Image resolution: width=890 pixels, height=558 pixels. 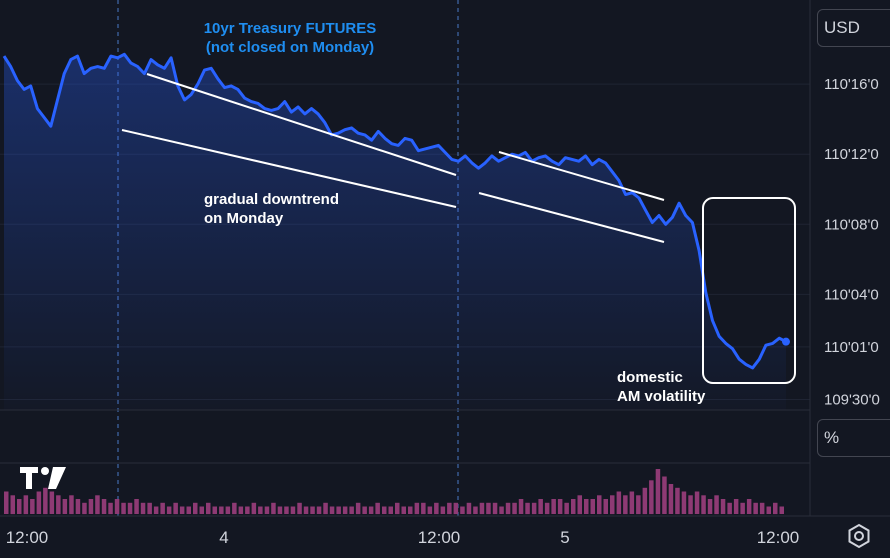 What do you see at coordinates (661, 396) in the screenshot?
I see `annotation-volatility-line-2: AM volatility` at bounding box center [661, 396].